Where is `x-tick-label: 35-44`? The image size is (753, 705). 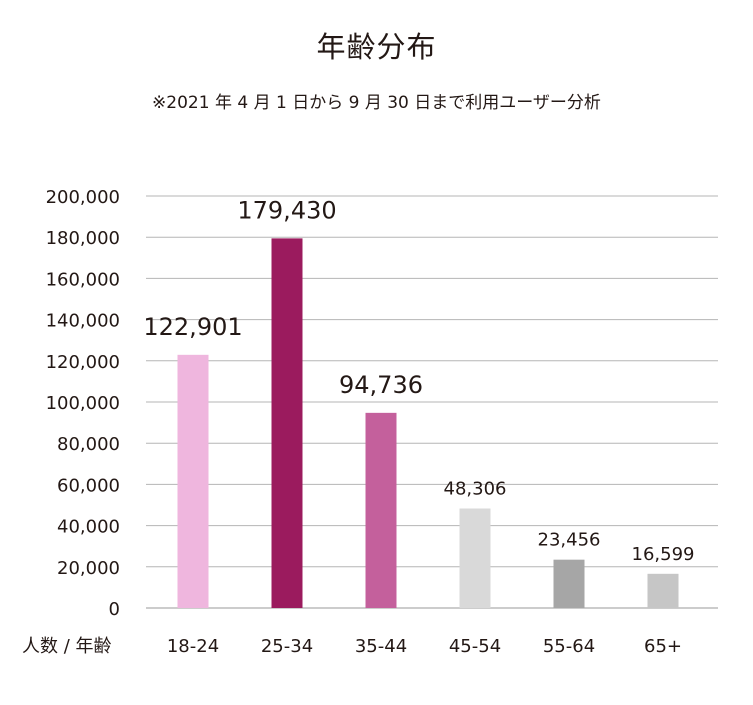 x-tick-label: 35-44 is located at coordinates (381, 646).